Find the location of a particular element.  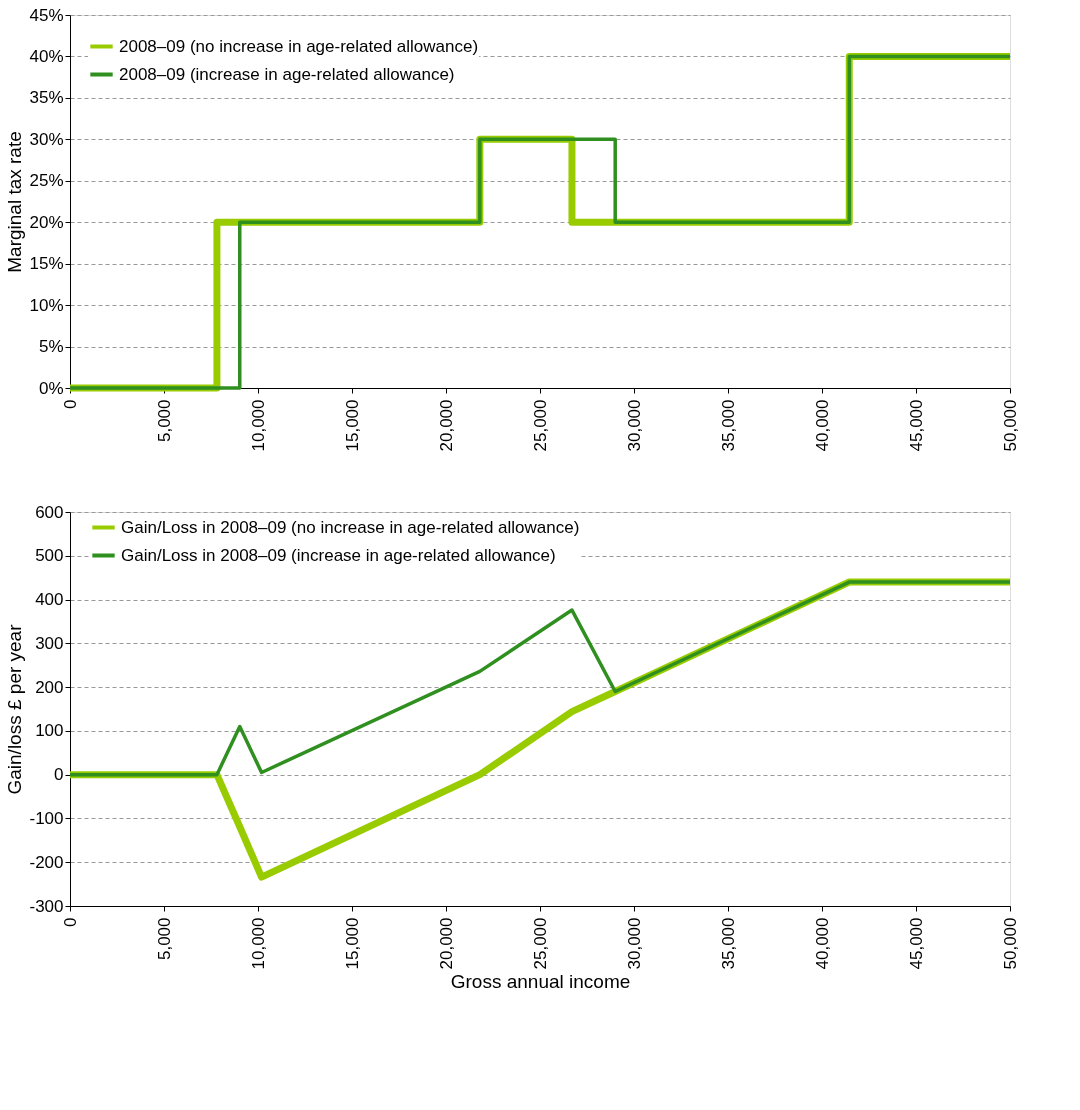

y-tick-label: 25% is located at coordinates (46, 181).